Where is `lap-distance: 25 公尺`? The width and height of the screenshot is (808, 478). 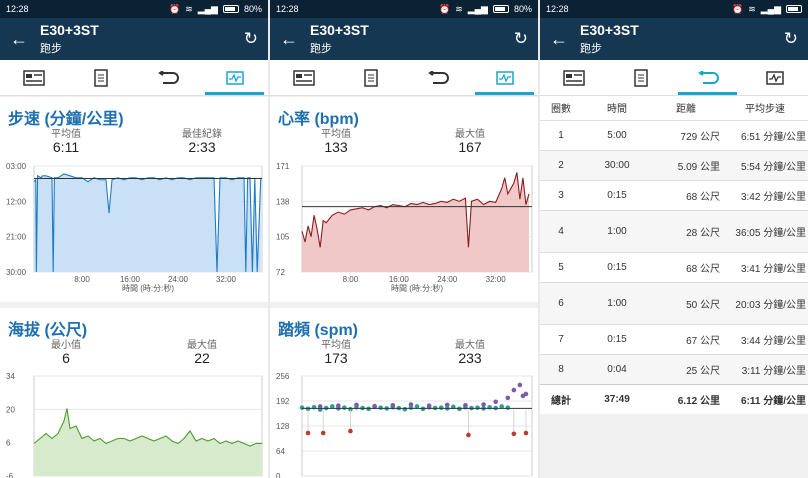
lap-distance: 25 公尺 is located at coordinates (686, 368).